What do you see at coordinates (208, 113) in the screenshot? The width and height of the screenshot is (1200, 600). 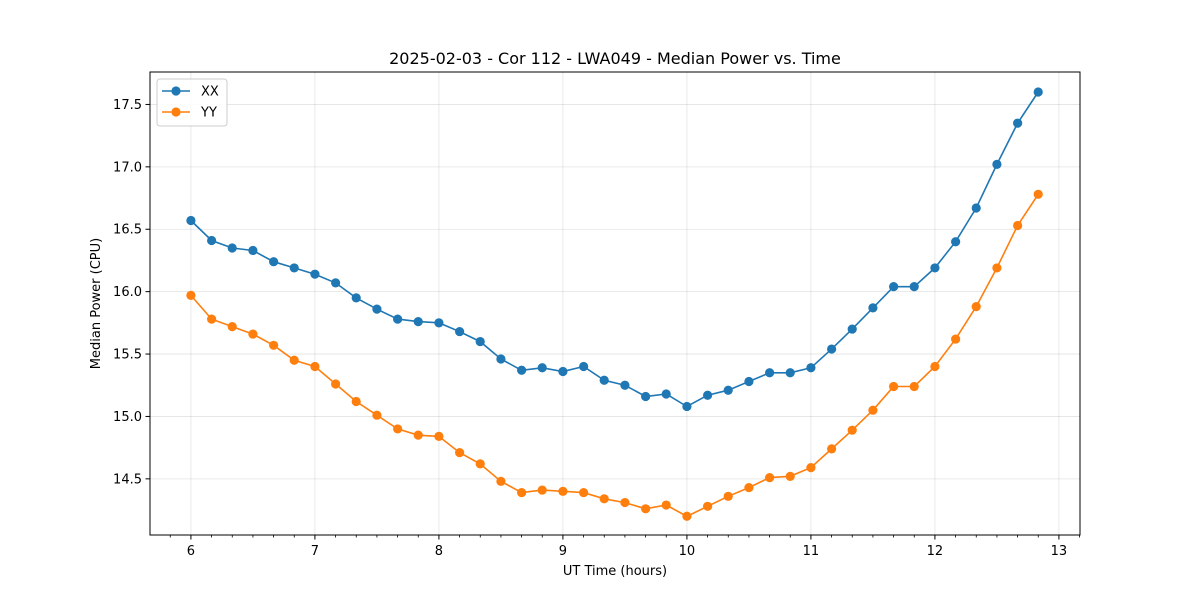 I see `legend-label-yy: YY` at bounding box center [208, 113].